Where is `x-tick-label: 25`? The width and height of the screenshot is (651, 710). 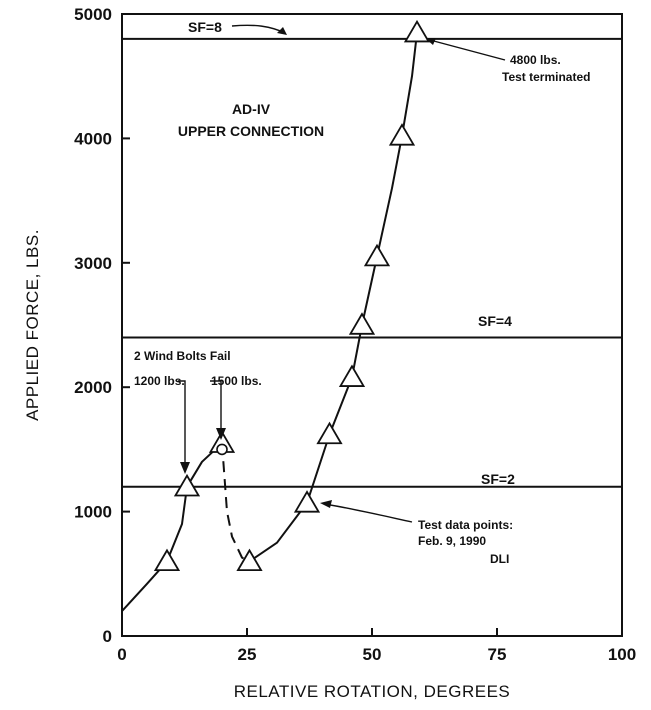 x-tick-label: 25 is located at coordinates (247, 654).